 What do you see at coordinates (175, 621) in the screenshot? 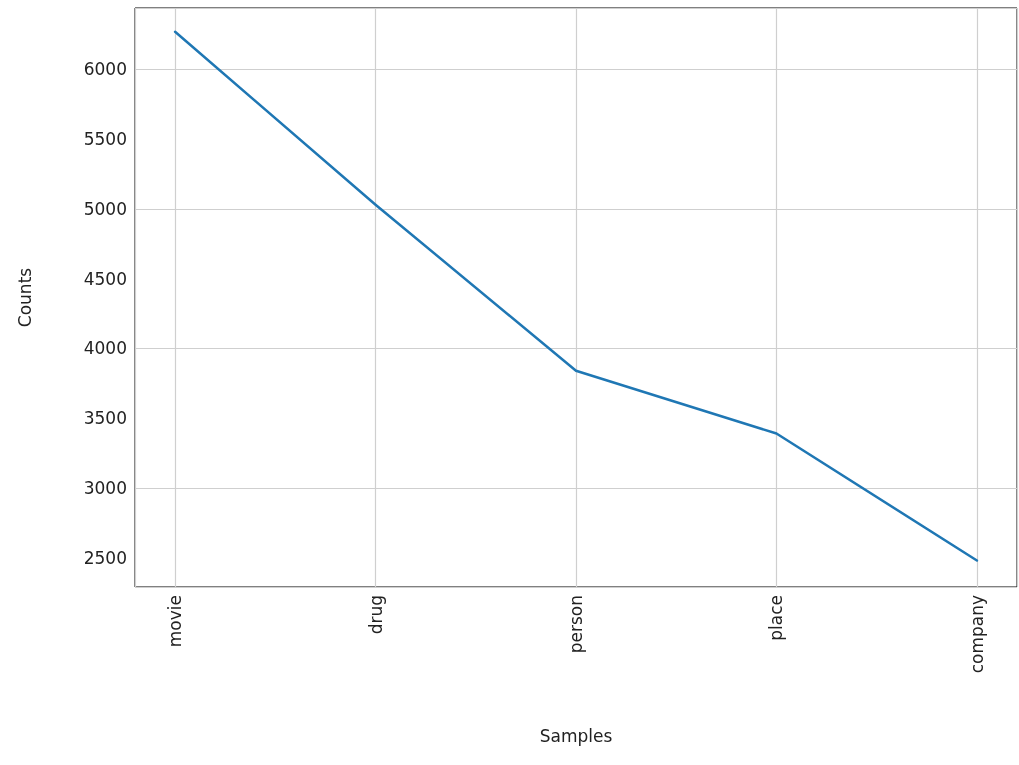
I see `x-tick-label: movie` at bounding box center [175, 621].